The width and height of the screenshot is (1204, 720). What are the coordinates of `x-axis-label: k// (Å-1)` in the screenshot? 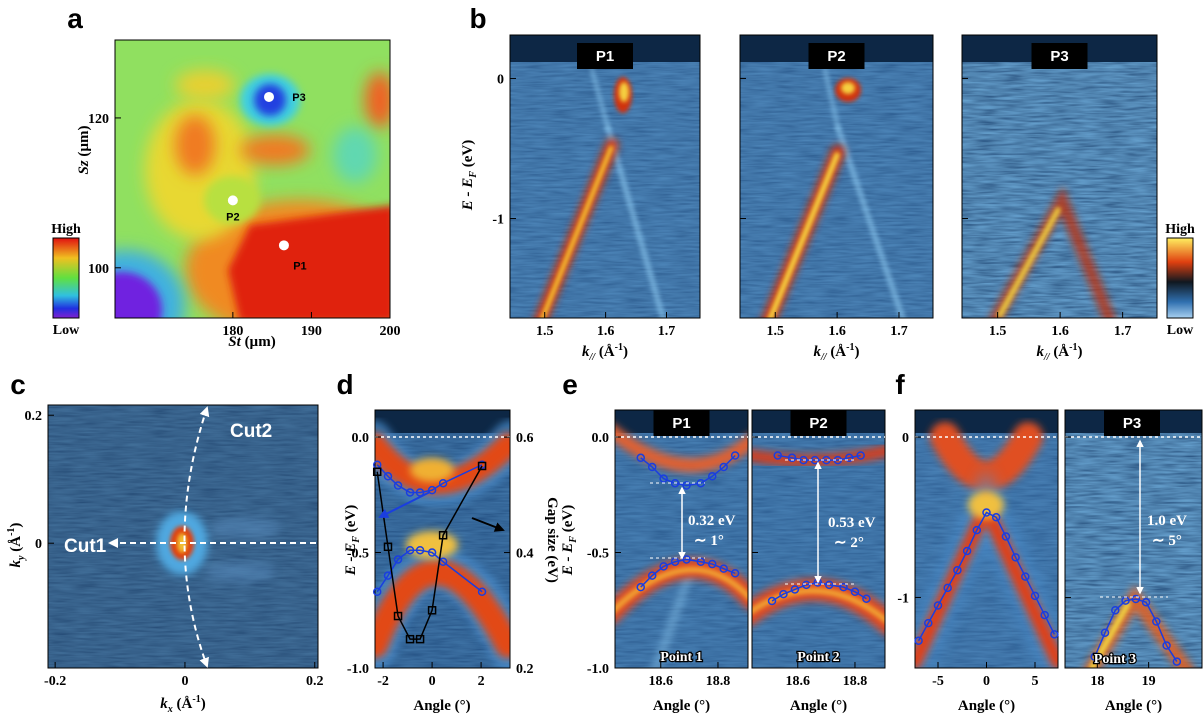 It's located at (605, 352).